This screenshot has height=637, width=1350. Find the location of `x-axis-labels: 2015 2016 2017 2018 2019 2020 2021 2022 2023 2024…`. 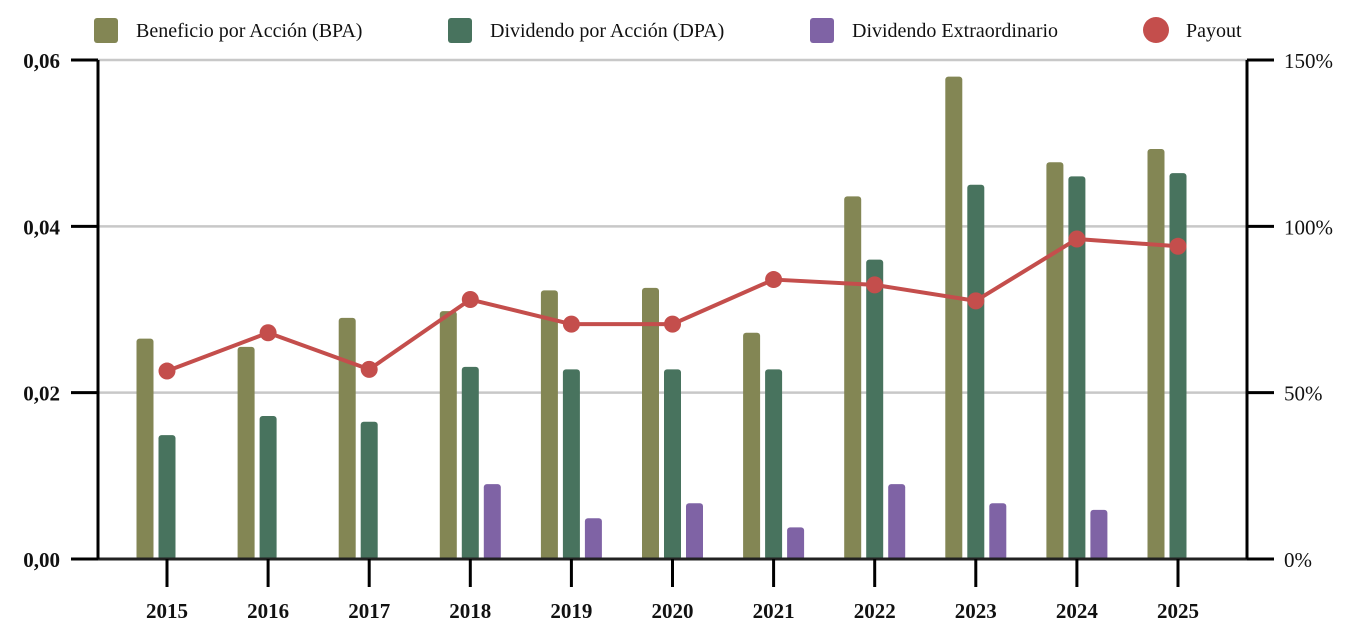

x-axis-labels: 2015 2016 2017 2018 2019 2020 2021 2022 2023 2024… is located at coordinates (672, 611).